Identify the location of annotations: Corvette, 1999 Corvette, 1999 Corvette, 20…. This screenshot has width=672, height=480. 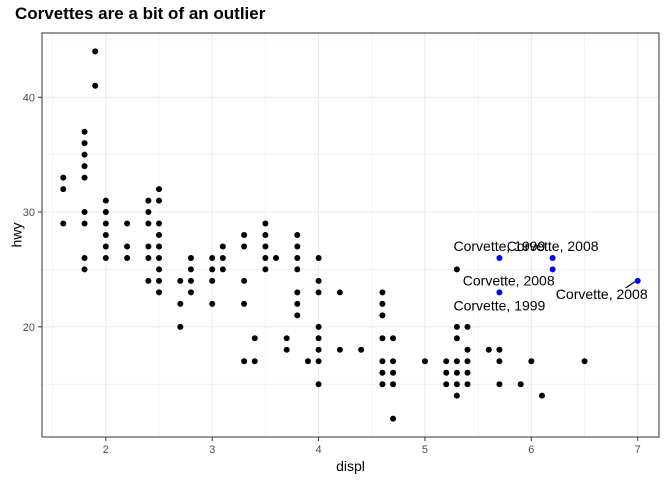
(551, 275).